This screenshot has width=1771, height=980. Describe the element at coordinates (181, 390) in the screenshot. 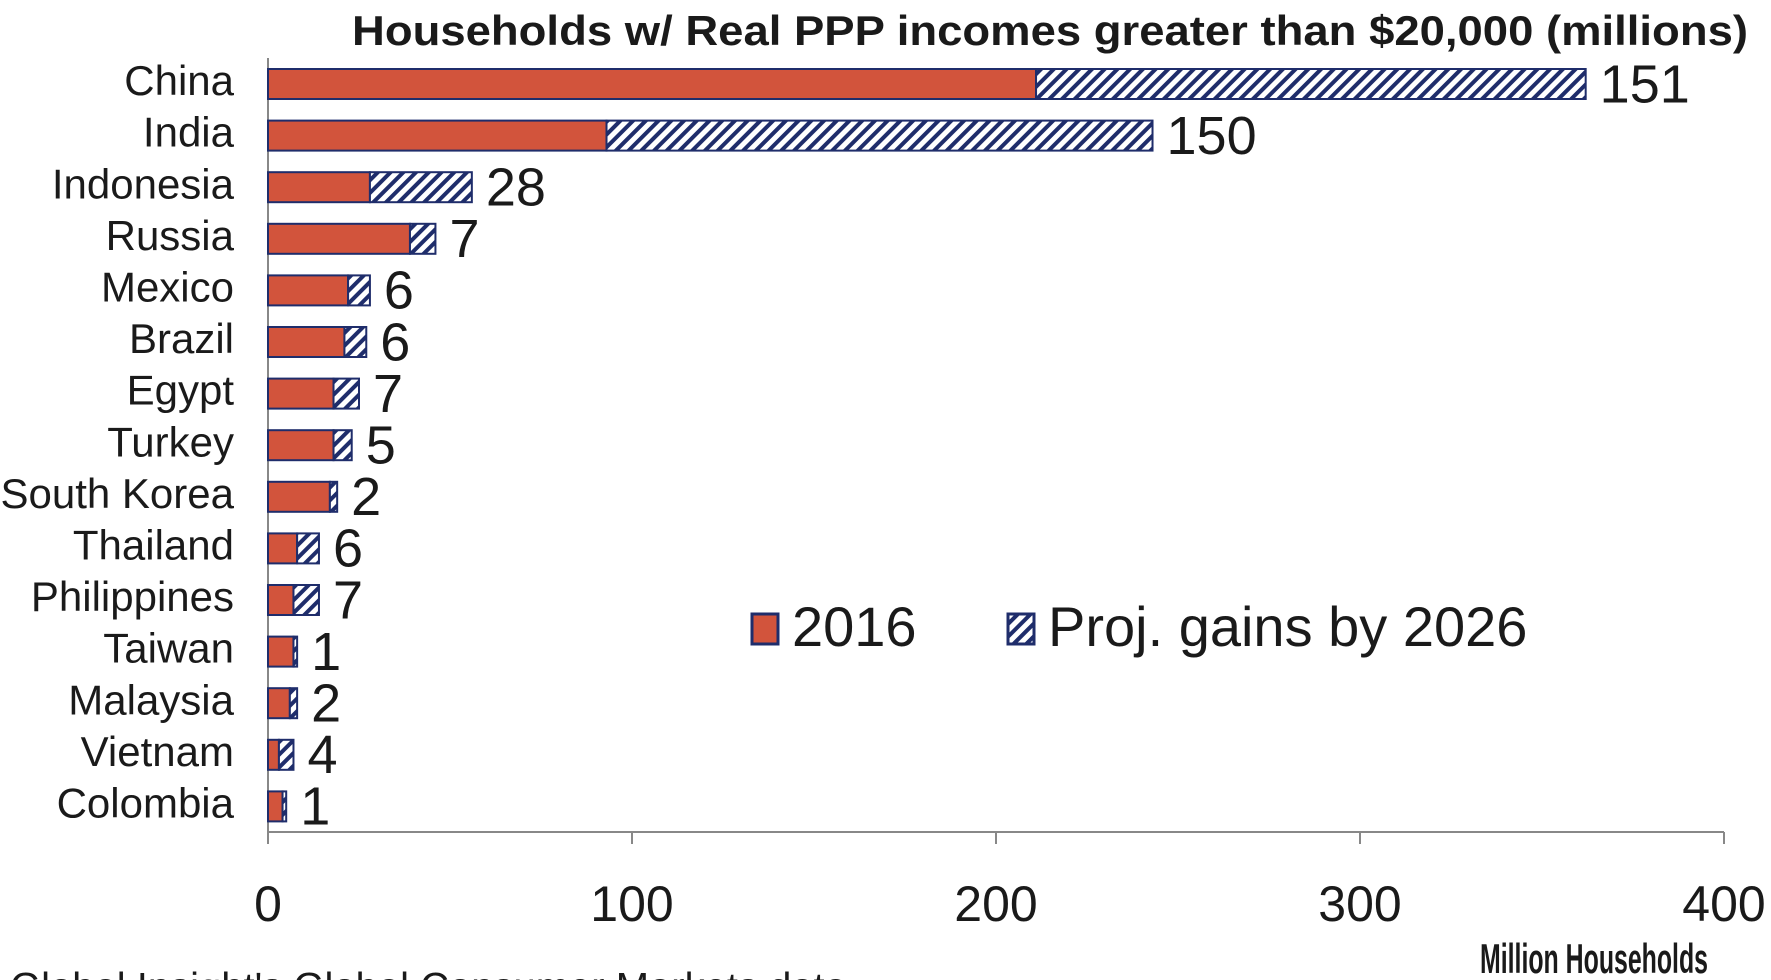

I see `category-label: Egypt` at that location.